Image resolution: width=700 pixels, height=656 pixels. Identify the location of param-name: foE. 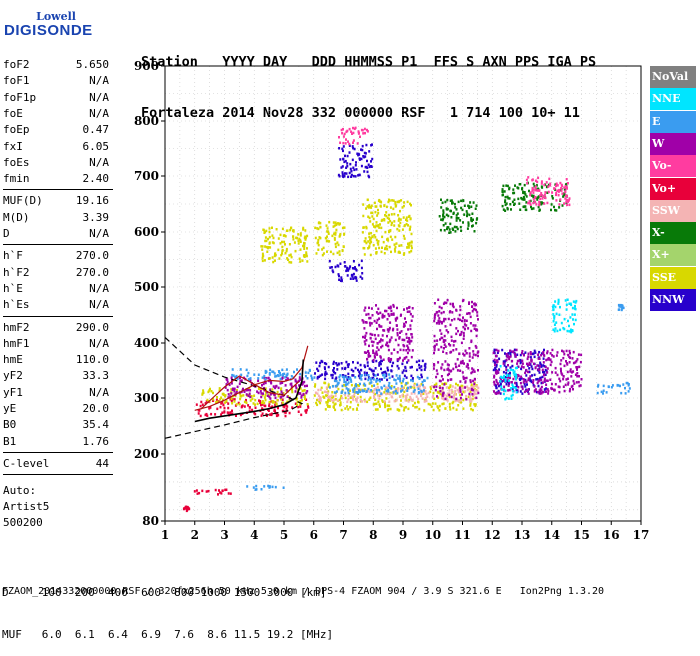
(13, 113).